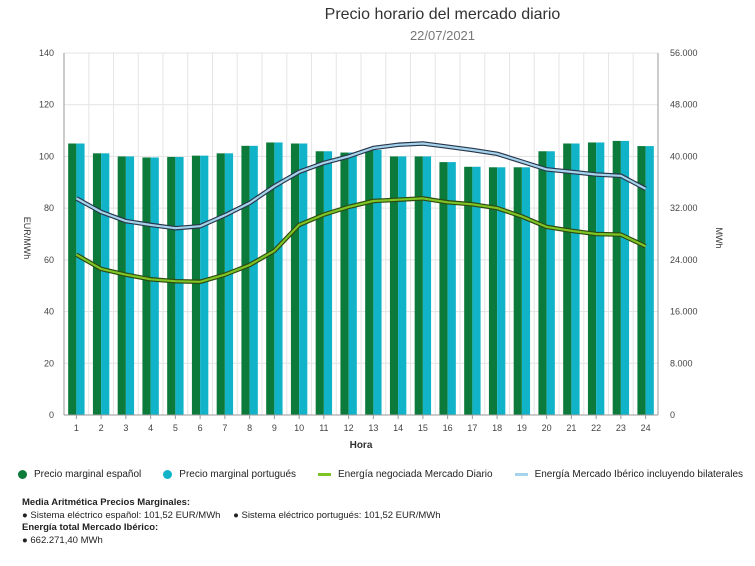 This screenshot has width=755, height=566. What do you see at coordinates (49, 363) in the screenshot?
I see `y-tick-label-left: 20` at bounding box center [49, 363].